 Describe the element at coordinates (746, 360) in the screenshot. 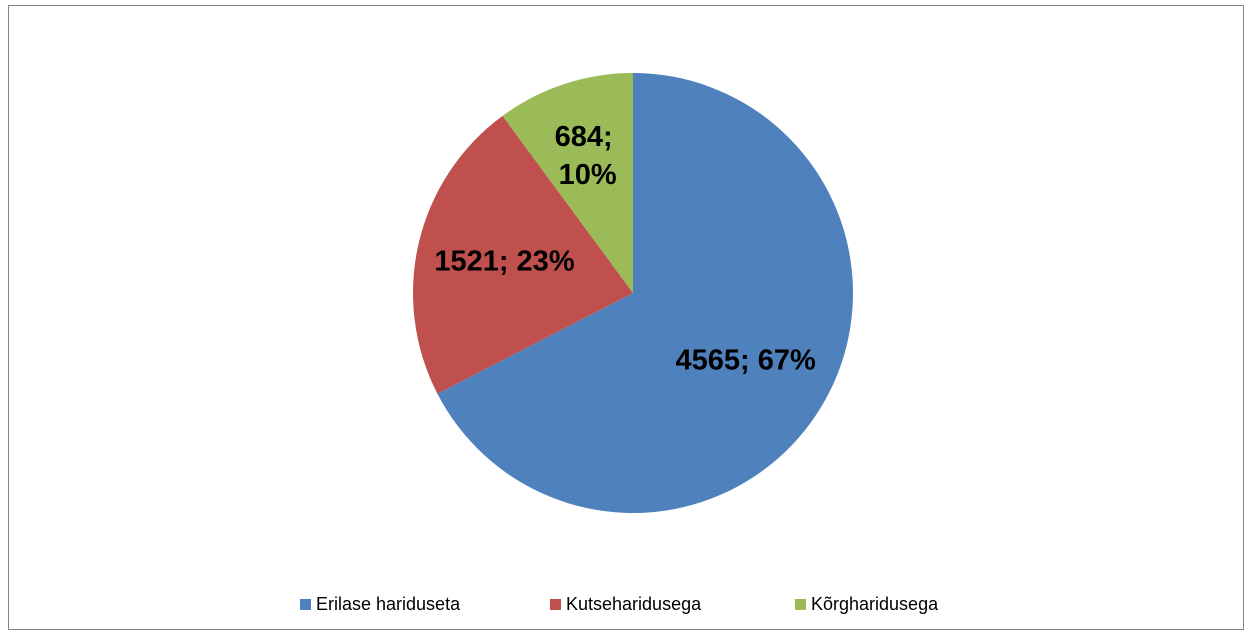

I see `data-label: 4565; 67%` at that location.